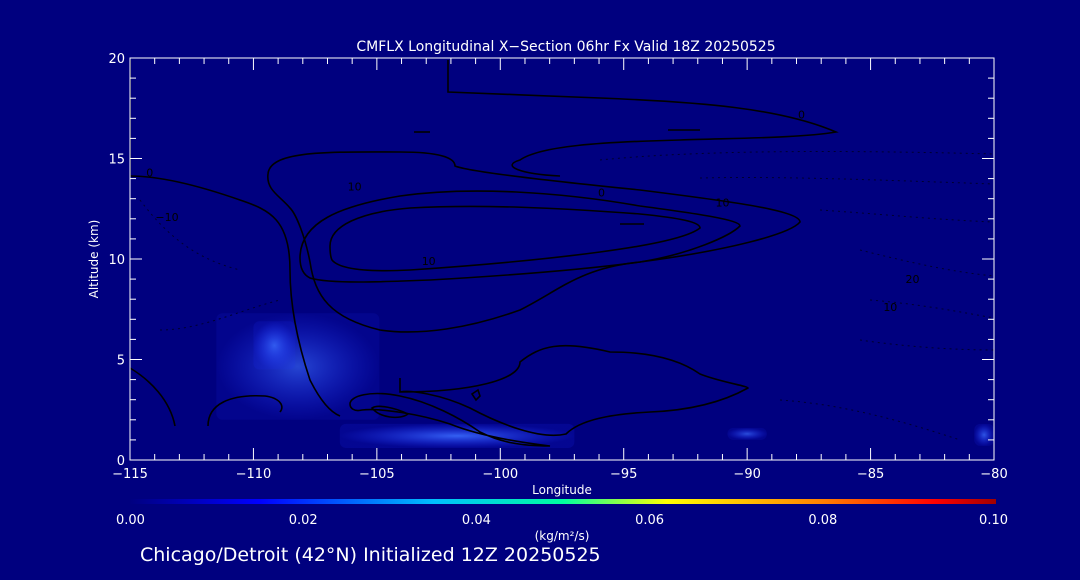 The width and height of the screenshot is (1080, 580). Describe the element at coordinates (116, 260) in the screenshot. I see `y-tick-label: 10` at that location.